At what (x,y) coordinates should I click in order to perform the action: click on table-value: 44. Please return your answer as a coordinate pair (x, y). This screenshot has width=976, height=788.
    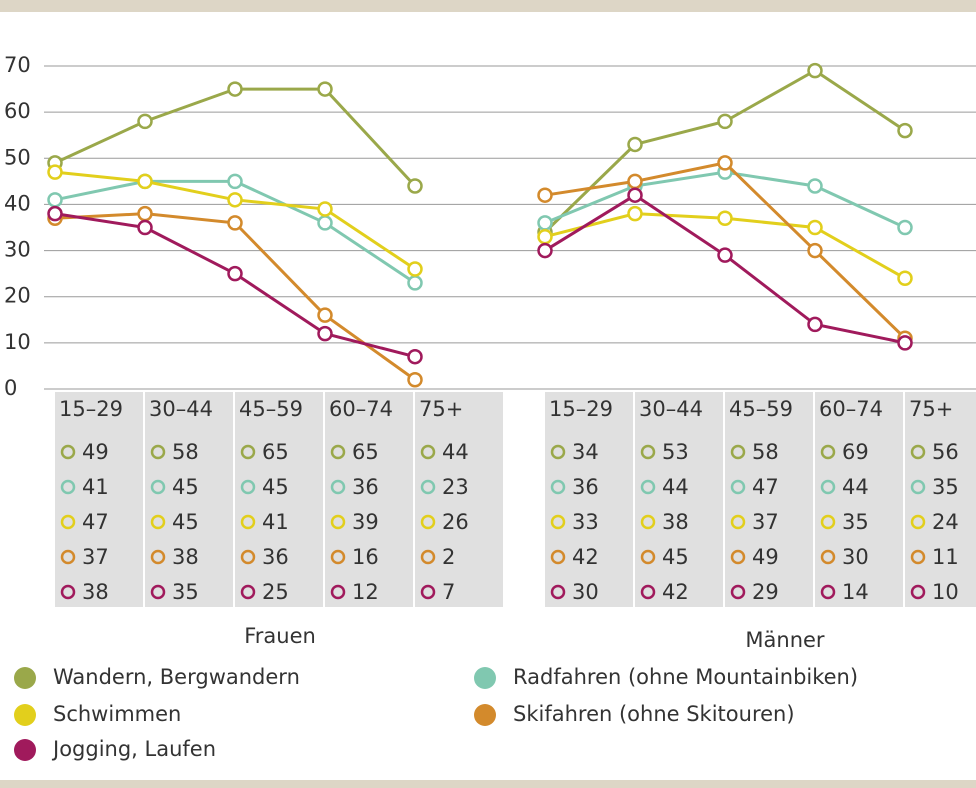
    Looking at the image, I should click on (855, 487).